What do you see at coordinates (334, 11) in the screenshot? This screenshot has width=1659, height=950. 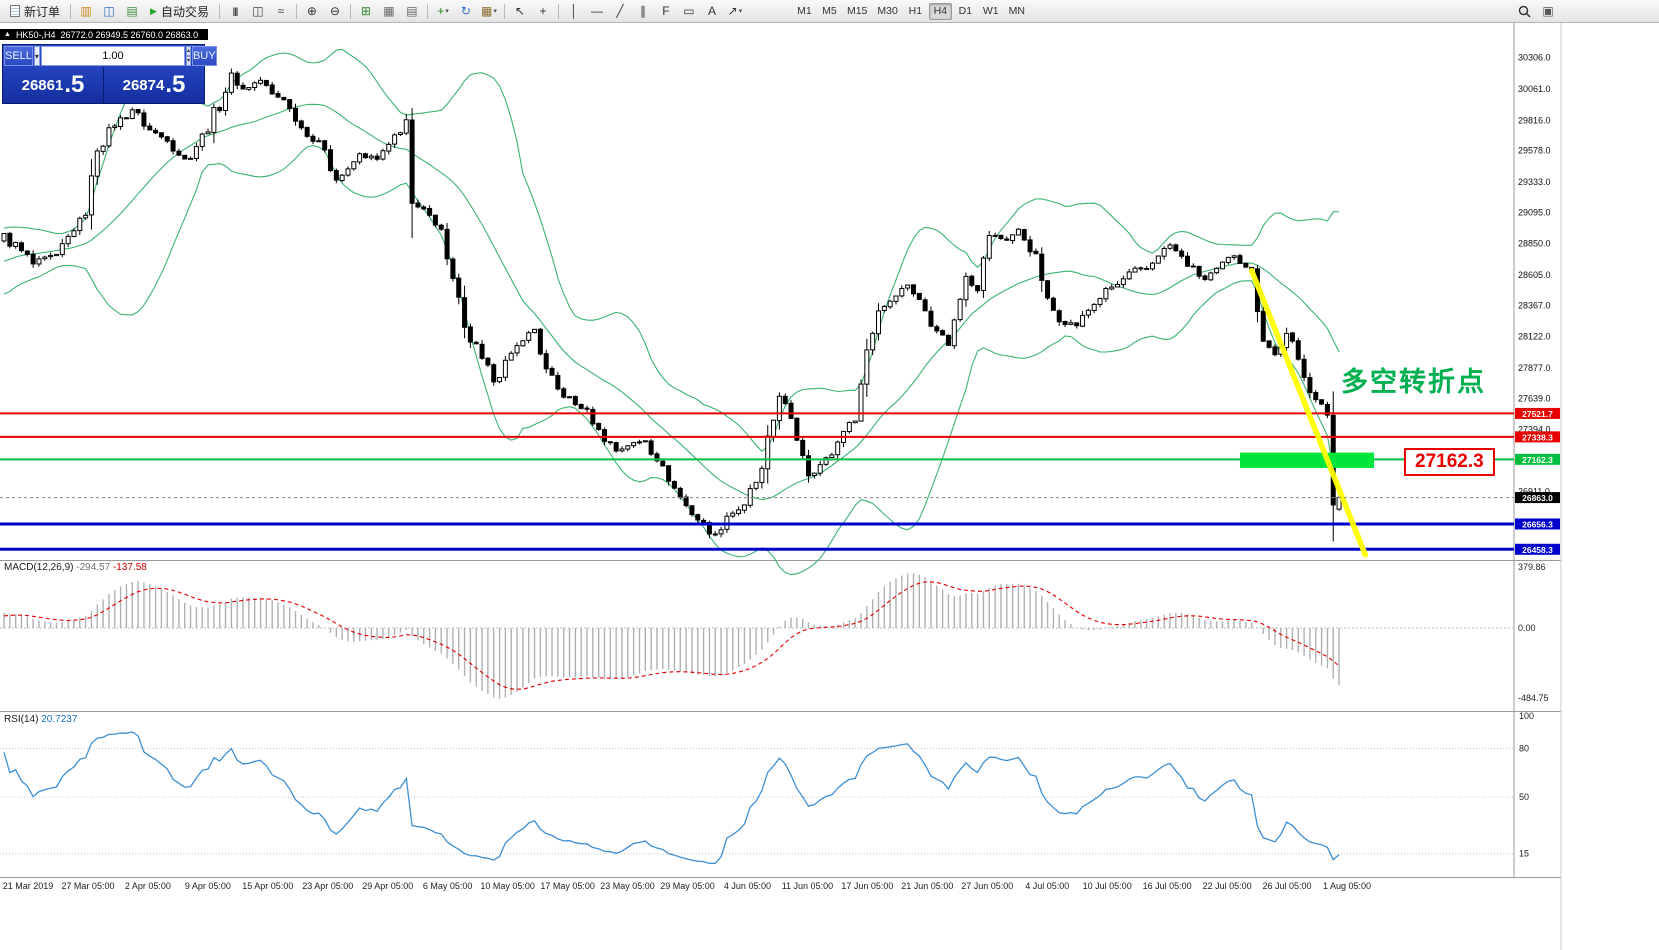 I see `zoom-out-icon: ⊖` at bounding box center [334, 11].